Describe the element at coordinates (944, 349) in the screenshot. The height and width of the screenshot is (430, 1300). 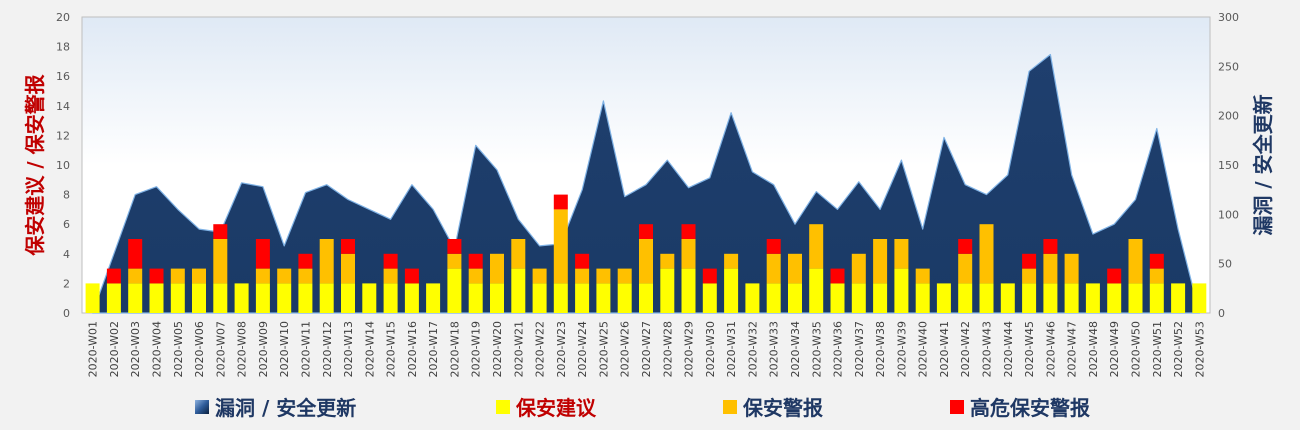
I see `x-tick-label: 2020-W41` at that location.